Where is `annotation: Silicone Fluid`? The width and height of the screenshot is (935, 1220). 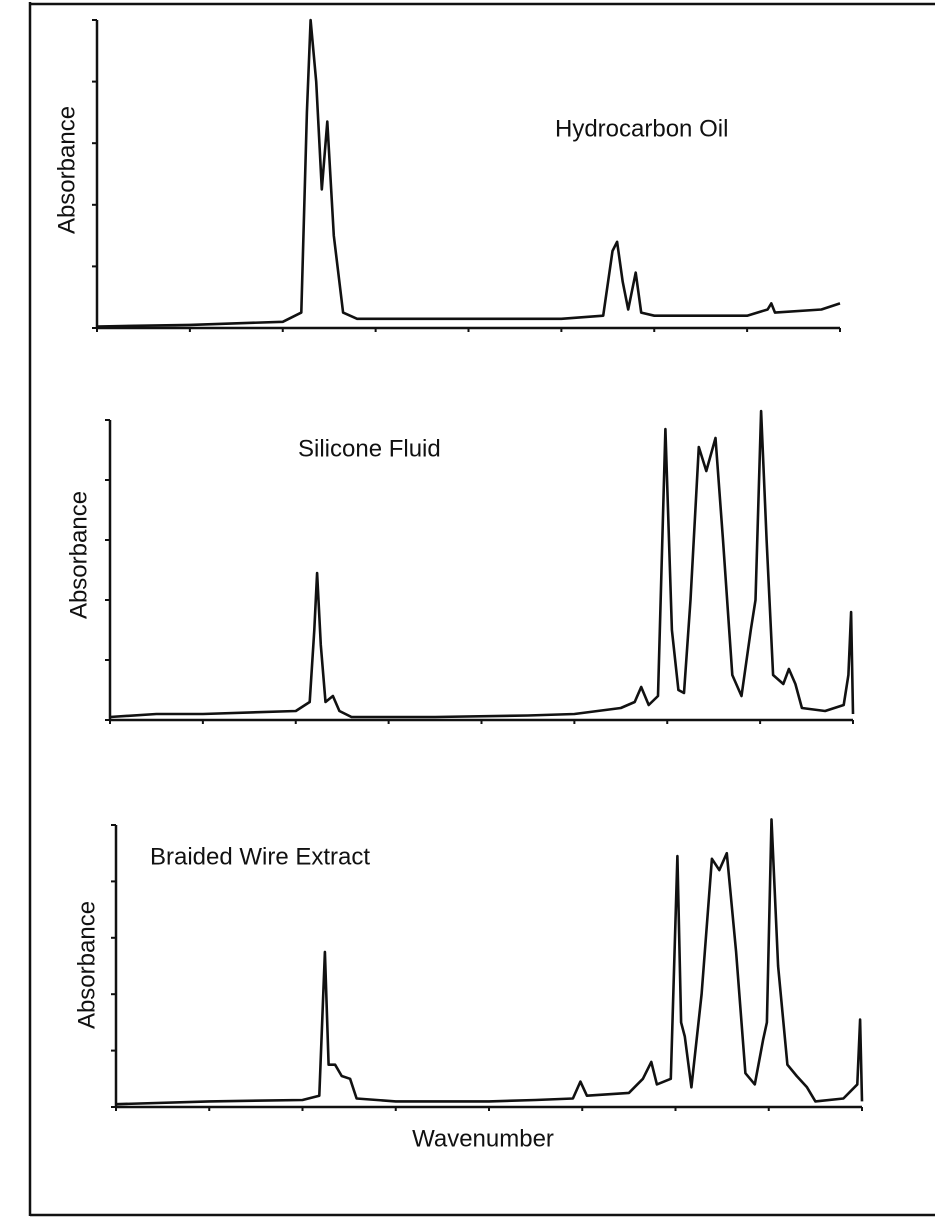
annotation: Silicone Fluid is located at coordinates (369, 448).